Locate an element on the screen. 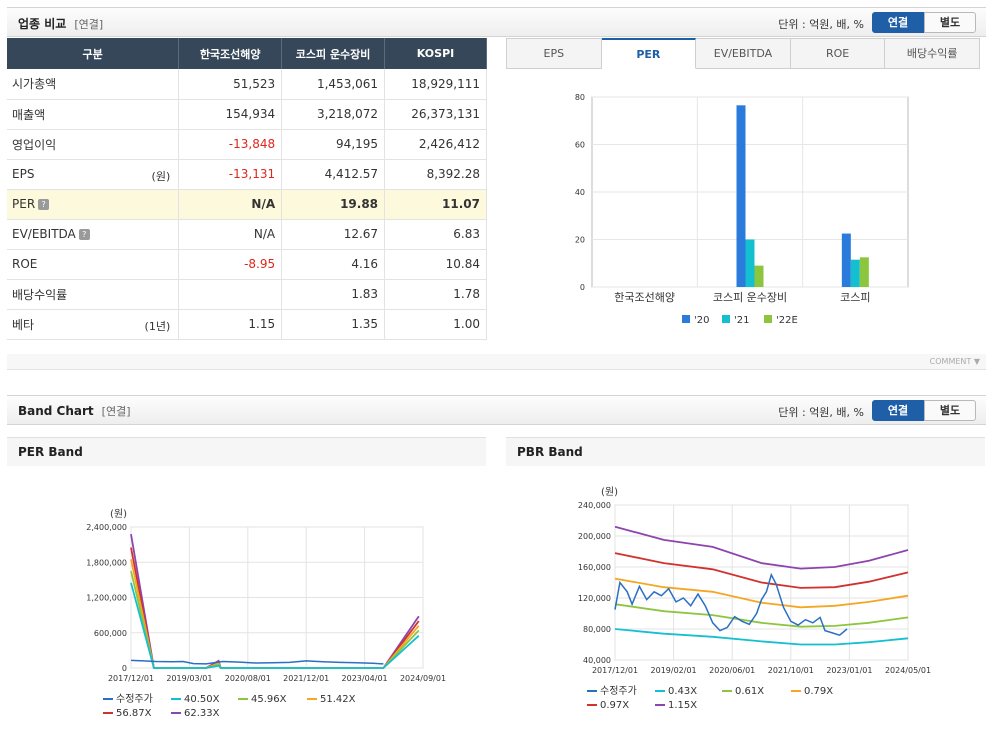  table-cell: -8.95 is located at coordinates (230, 264).